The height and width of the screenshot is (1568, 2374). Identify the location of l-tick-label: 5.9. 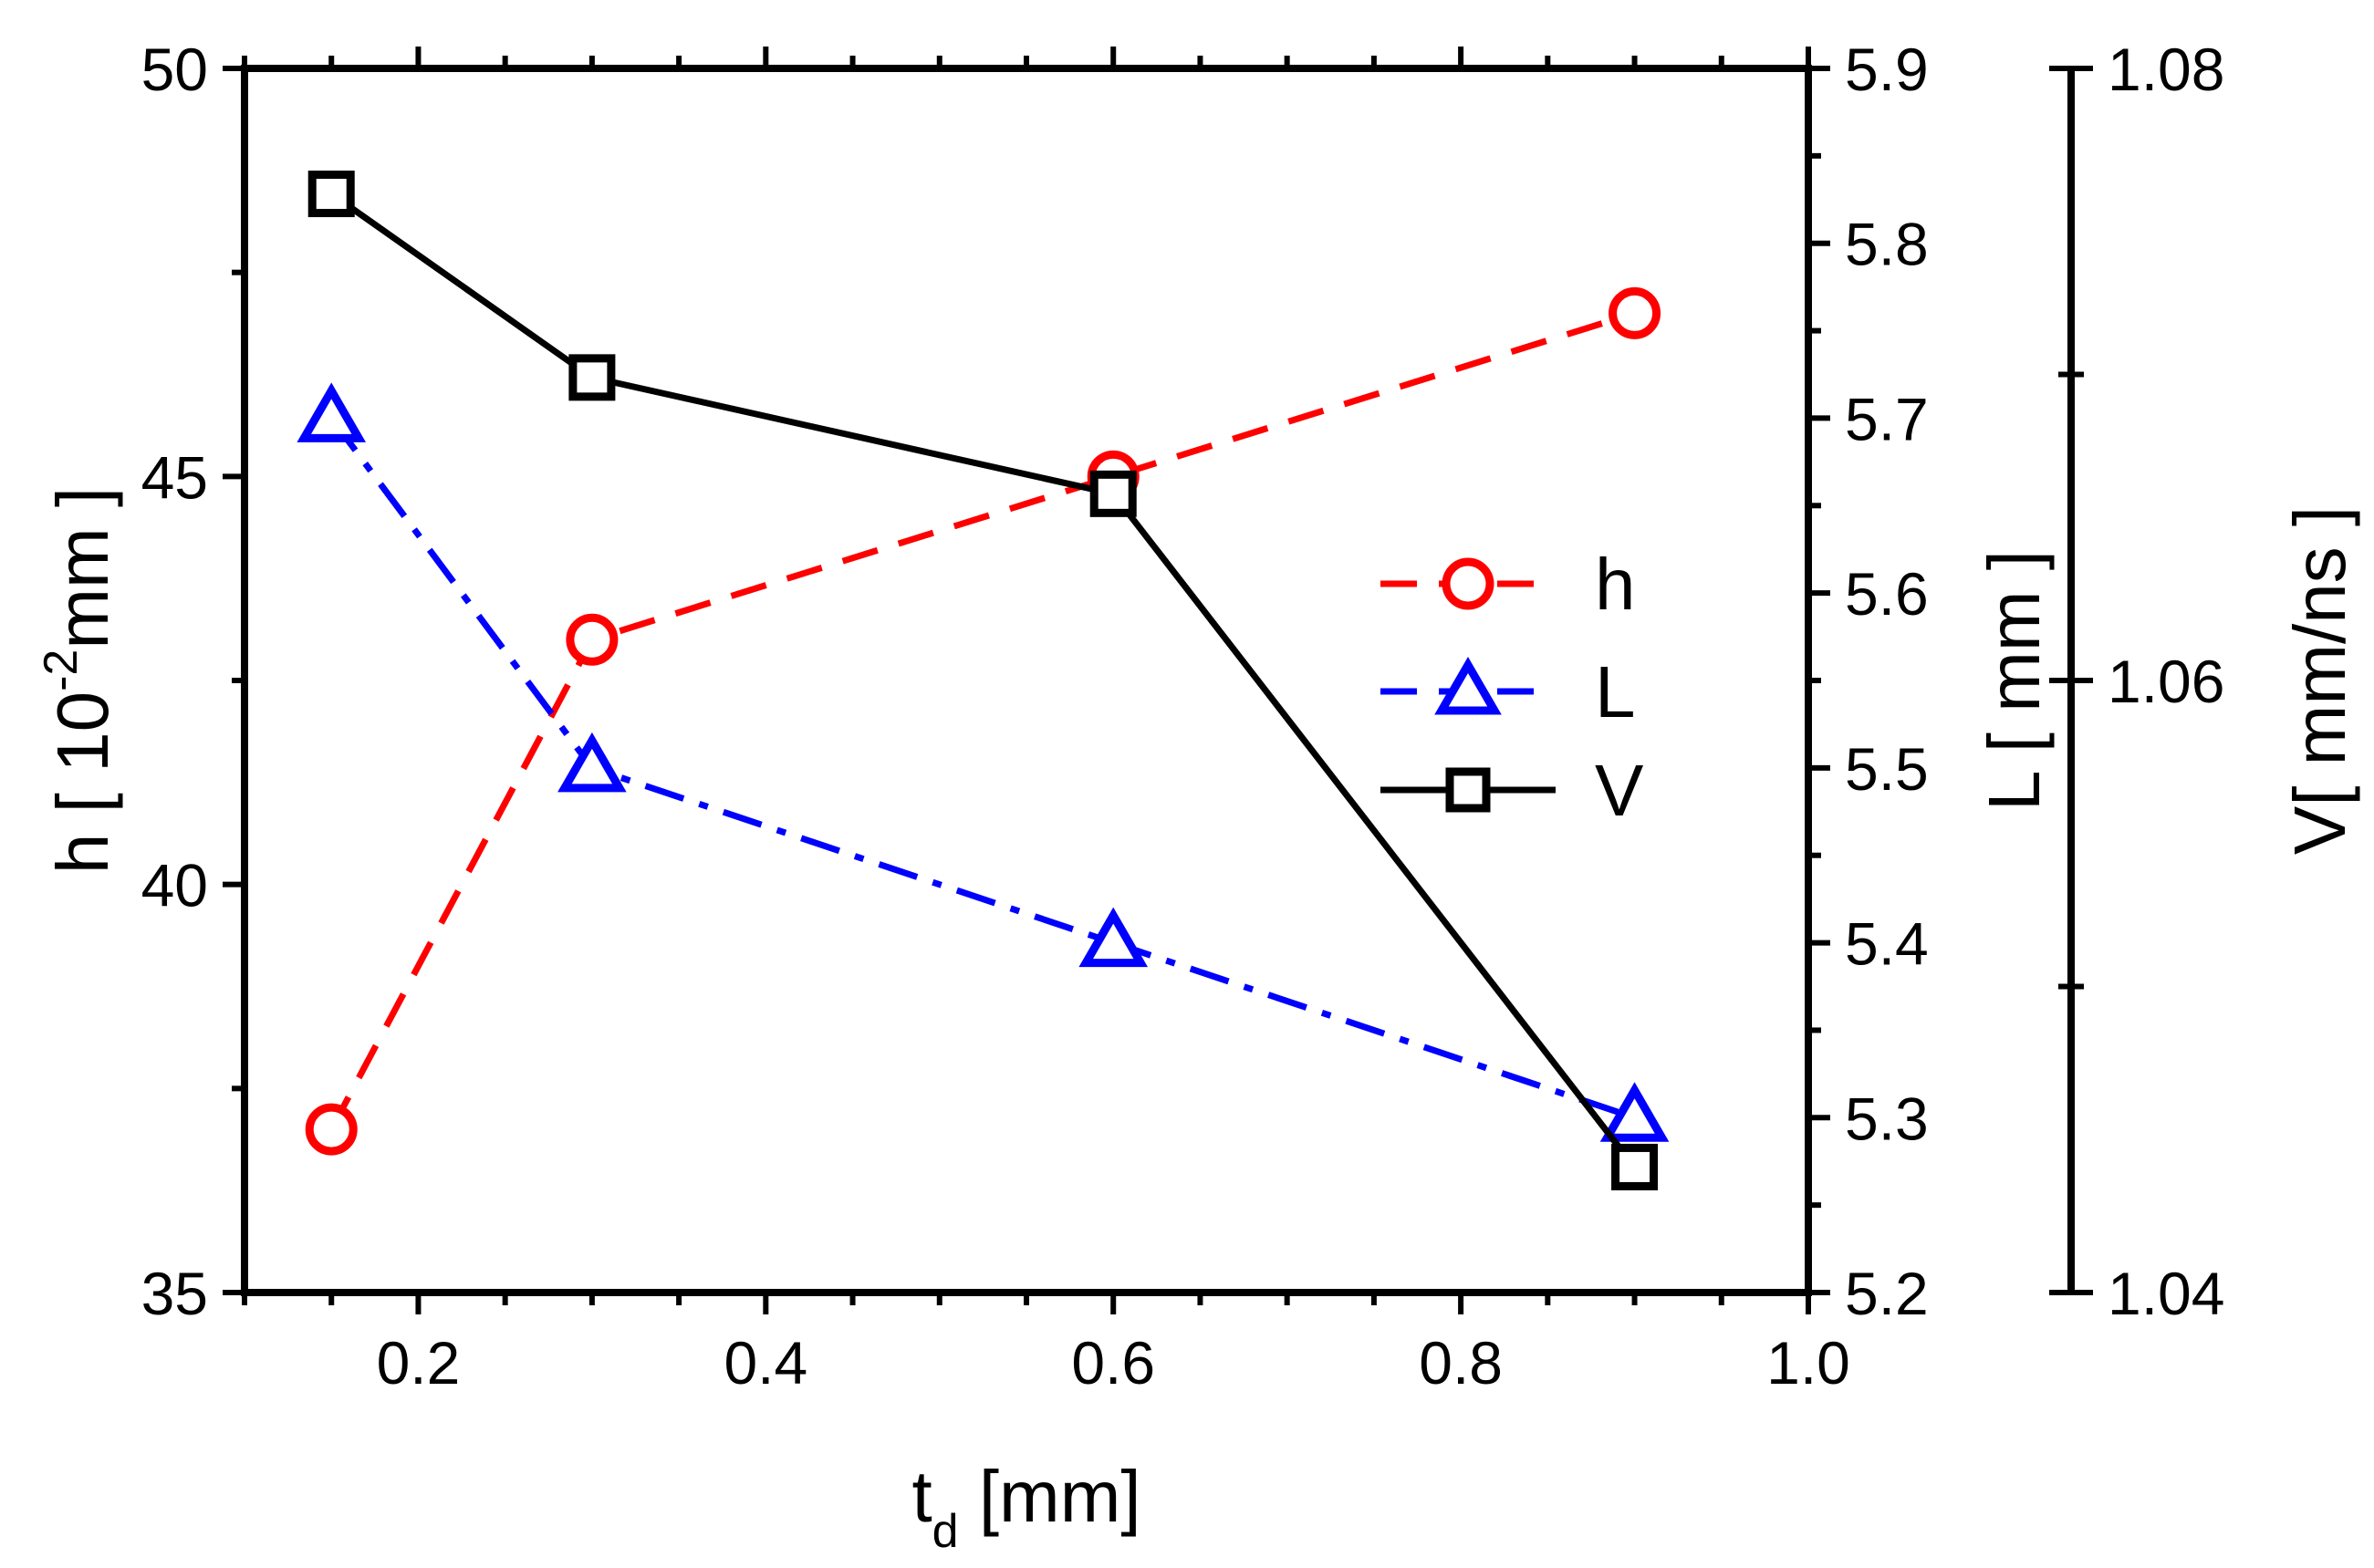
(1887, 69).